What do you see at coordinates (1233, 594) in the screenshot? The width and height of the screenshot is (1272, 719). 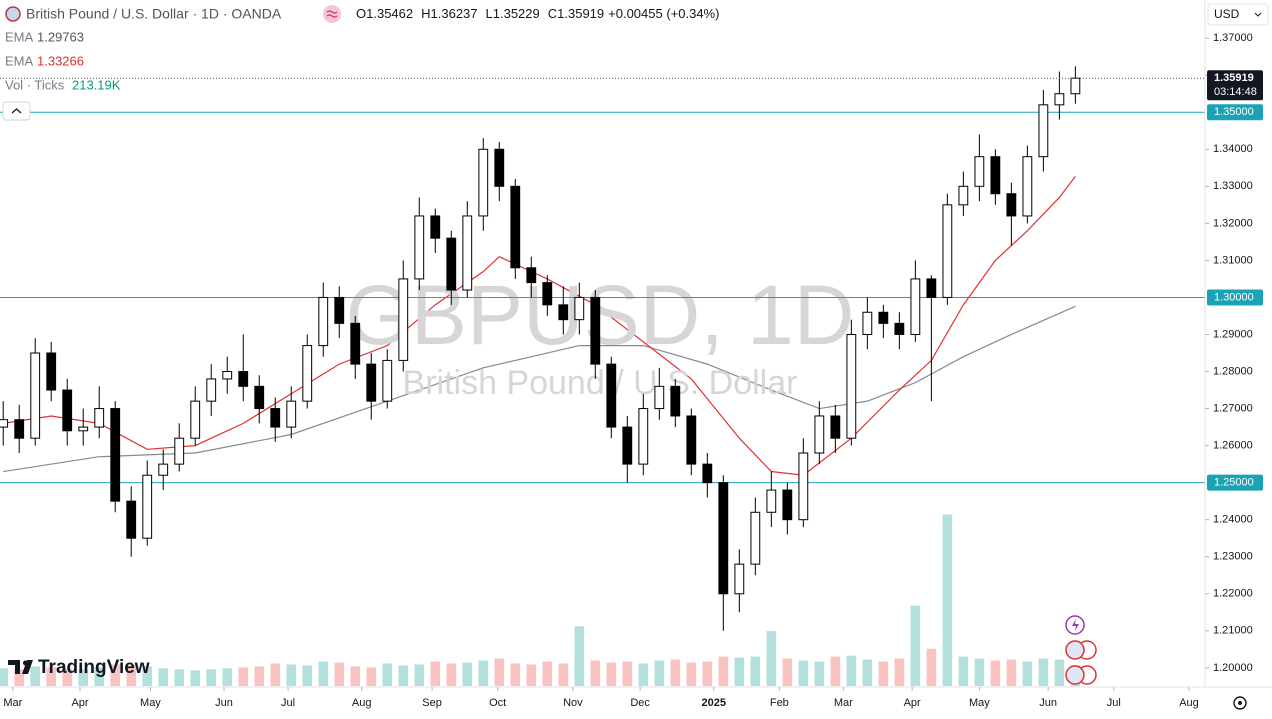 I see `y-tick-label: 1.22000` at bounding box center [1233, 594].